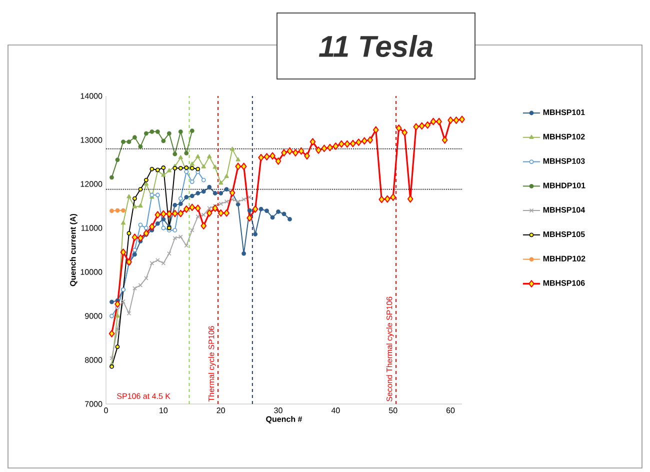 The height and width of the screenshot is (472, 650). I want to click on y-tick-label: 13000, so click(91, 140).